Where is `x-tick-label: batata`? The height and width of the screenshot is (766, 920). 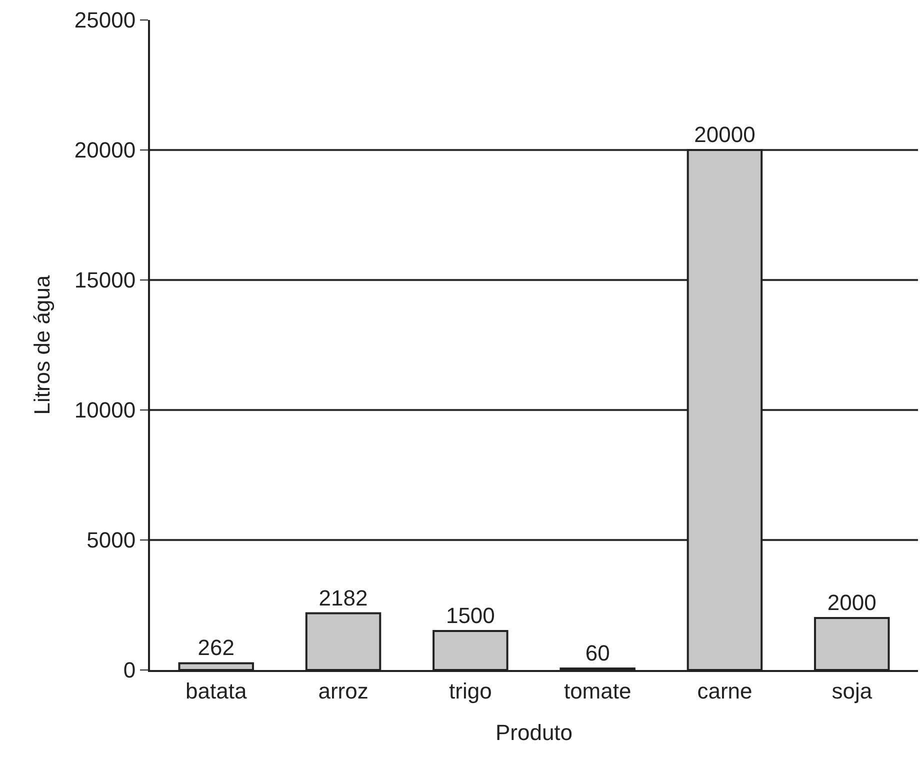 x-tick-label: batata is located at coordinates (217, 691).